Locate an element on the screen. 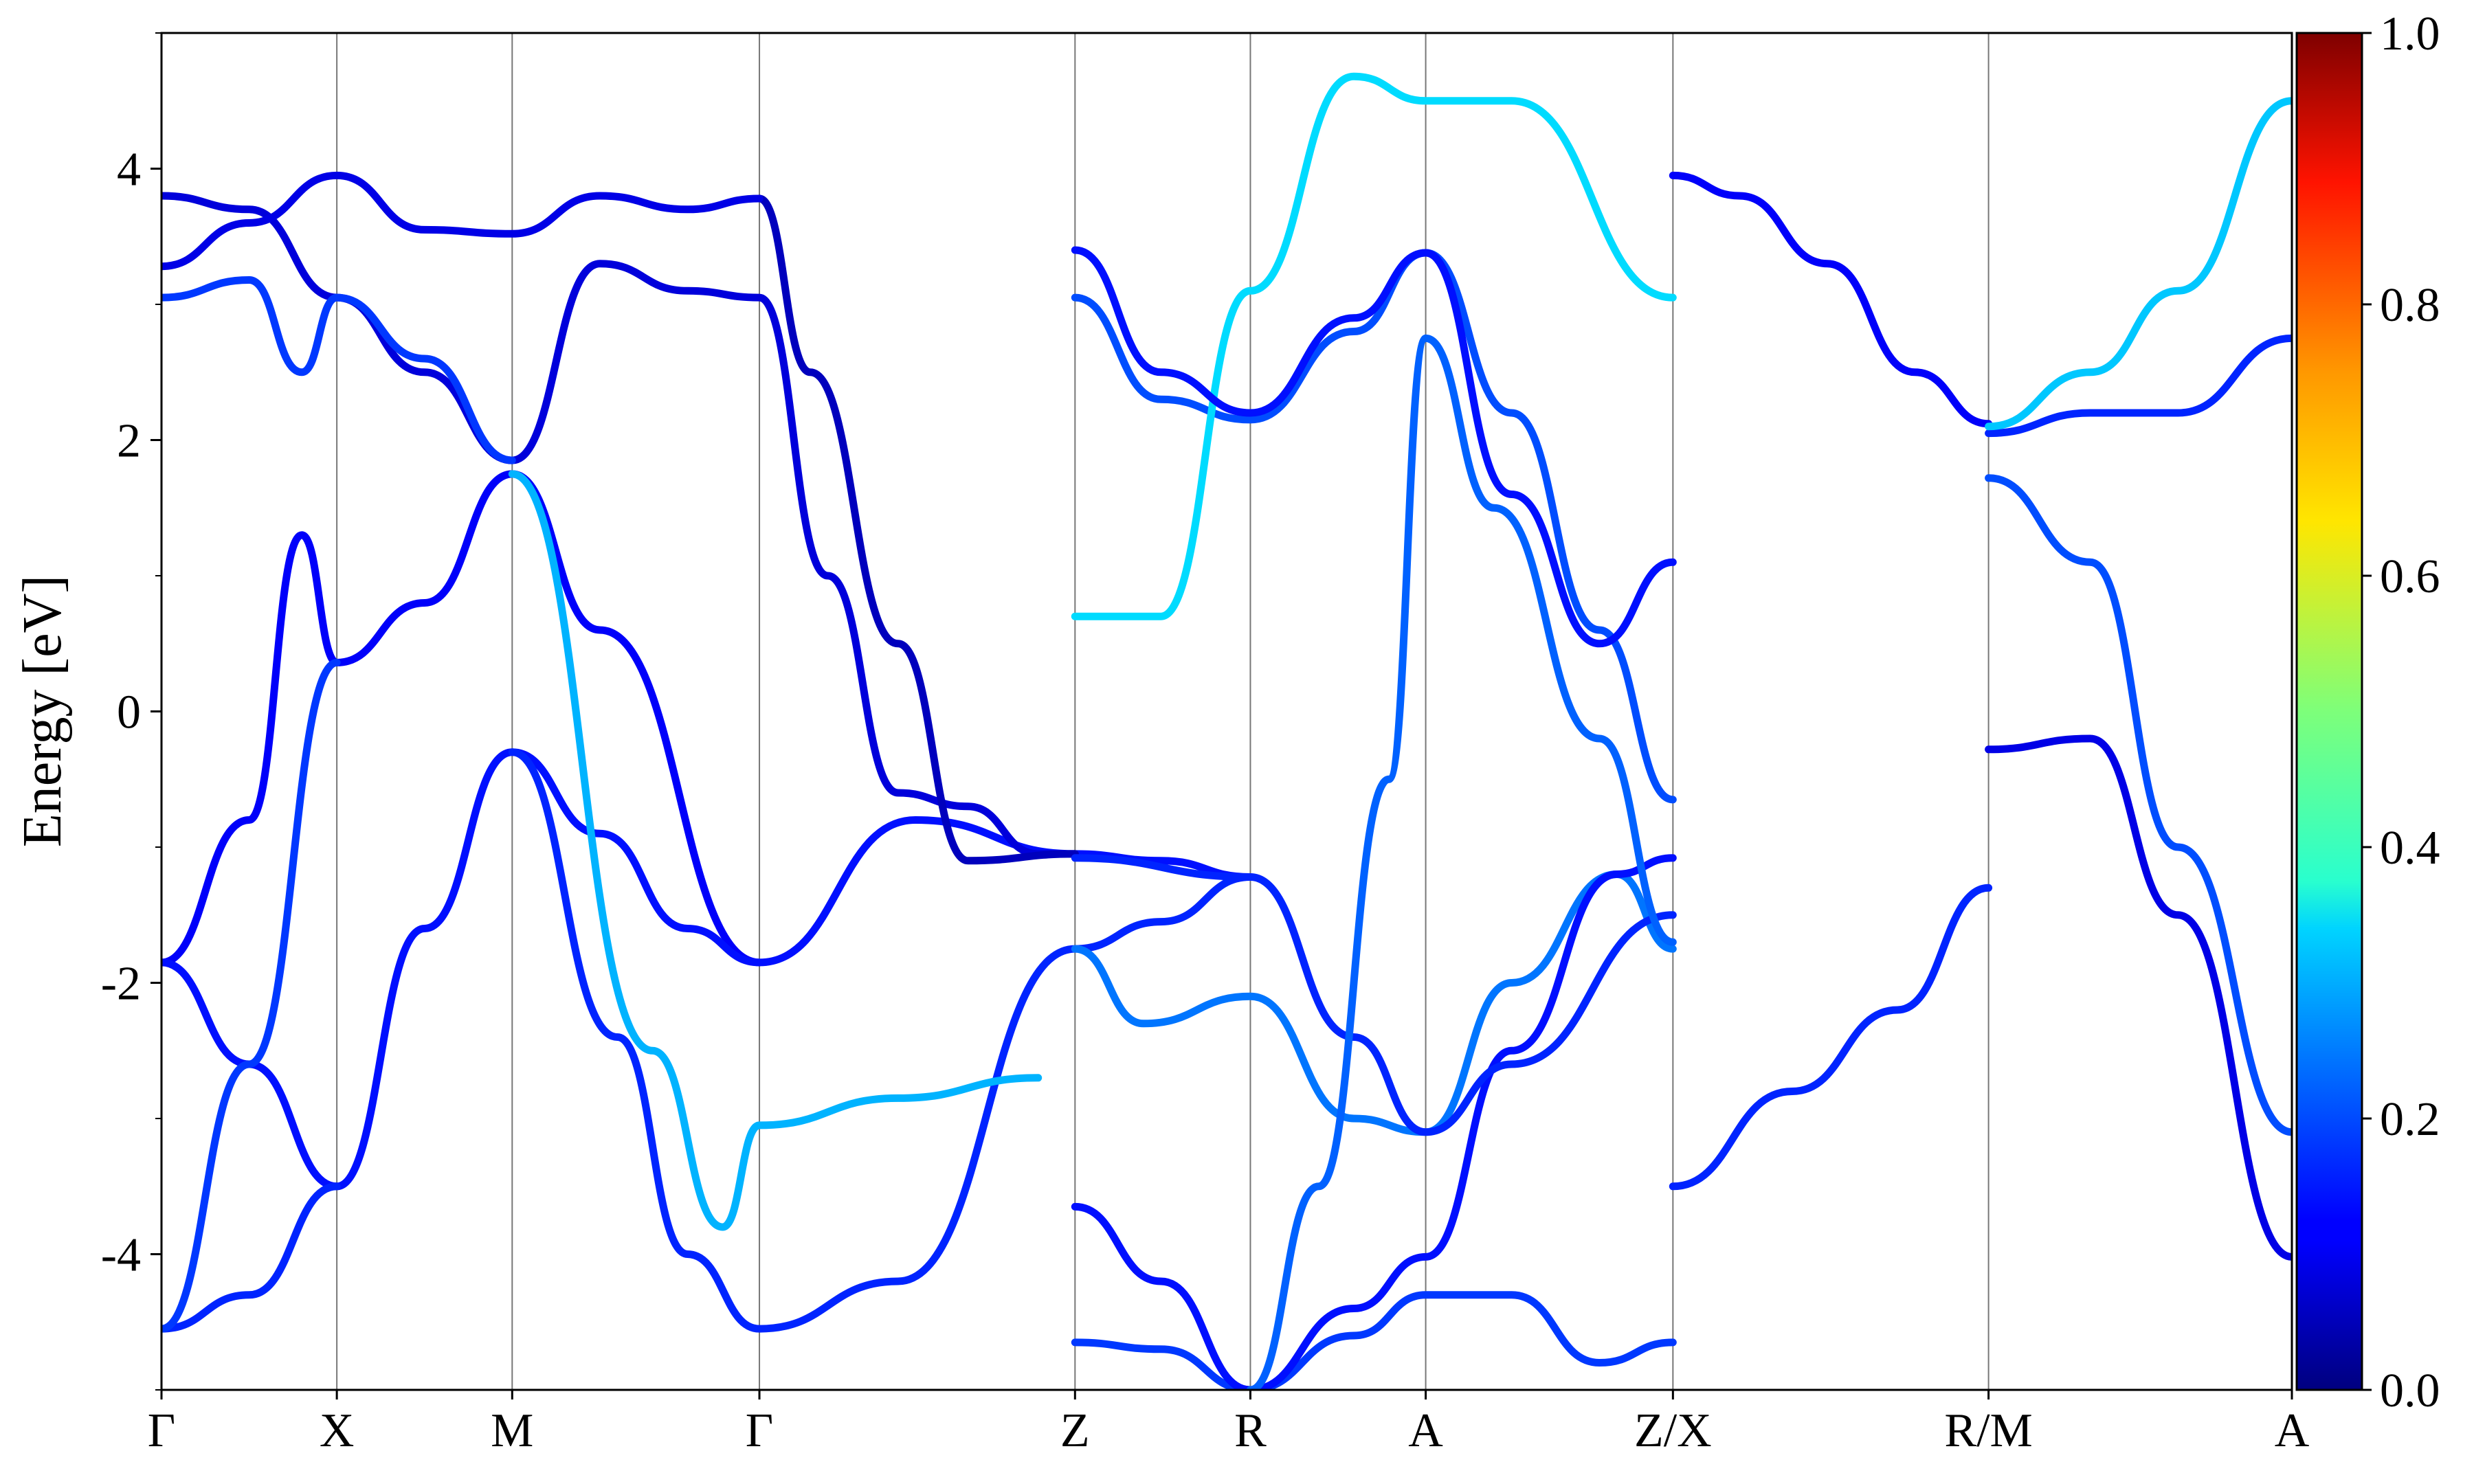  x-tick-label: R/M is located at coordinates (1988, 1430).